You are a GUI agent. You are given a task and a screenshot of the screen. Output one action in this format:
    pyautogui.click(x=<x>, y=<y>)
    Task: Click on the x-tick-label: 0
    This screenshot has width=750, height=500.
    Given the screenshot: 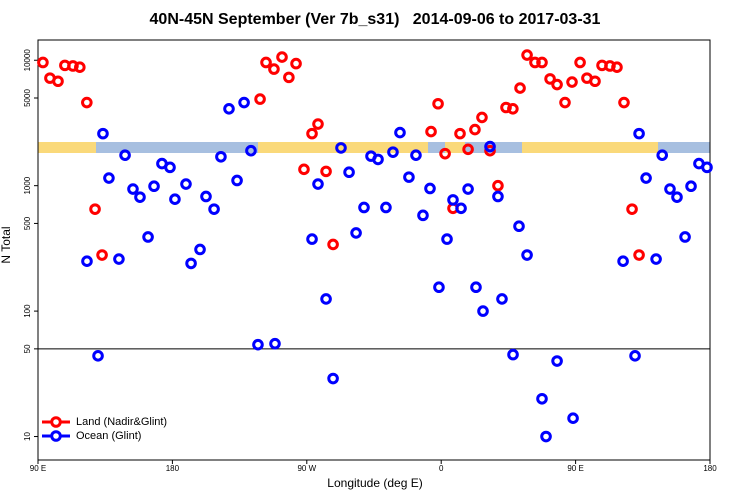 What is the action you would take?
    pyautogui.click(x=441, y=468)
    